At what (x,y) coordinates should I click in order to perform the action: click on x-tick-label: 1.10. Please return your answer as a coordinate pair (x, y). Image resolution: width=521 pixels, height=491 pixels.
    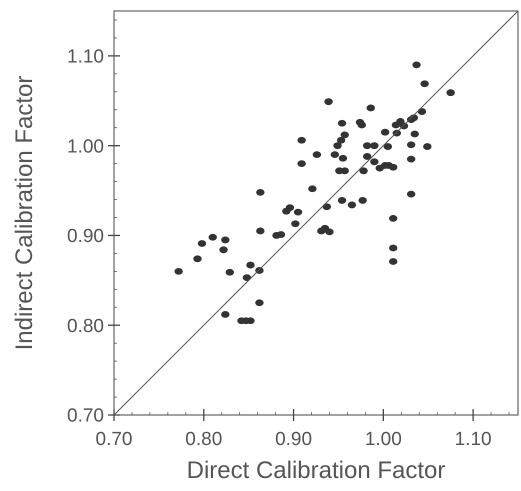
    Looking at the image, I should click on (473, 439).